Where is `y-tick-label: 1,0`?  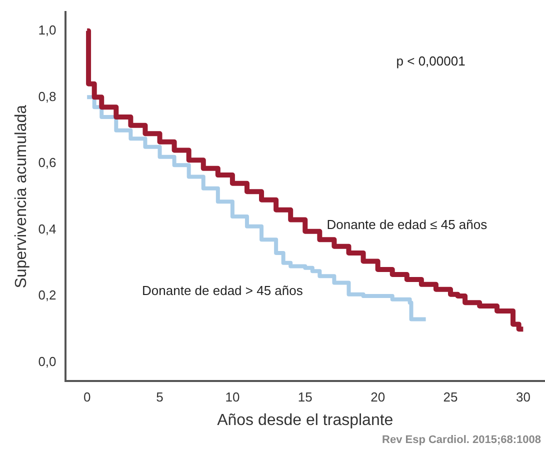
y-tick-label: 1,0 is located at coordinates (47, 30).